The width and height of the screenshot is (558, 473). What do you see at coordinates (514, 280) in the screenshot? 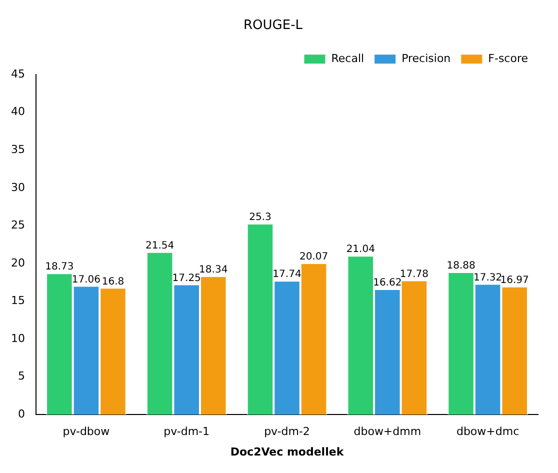
I see `data-label: 16.97` at bounding box center [514, 280].